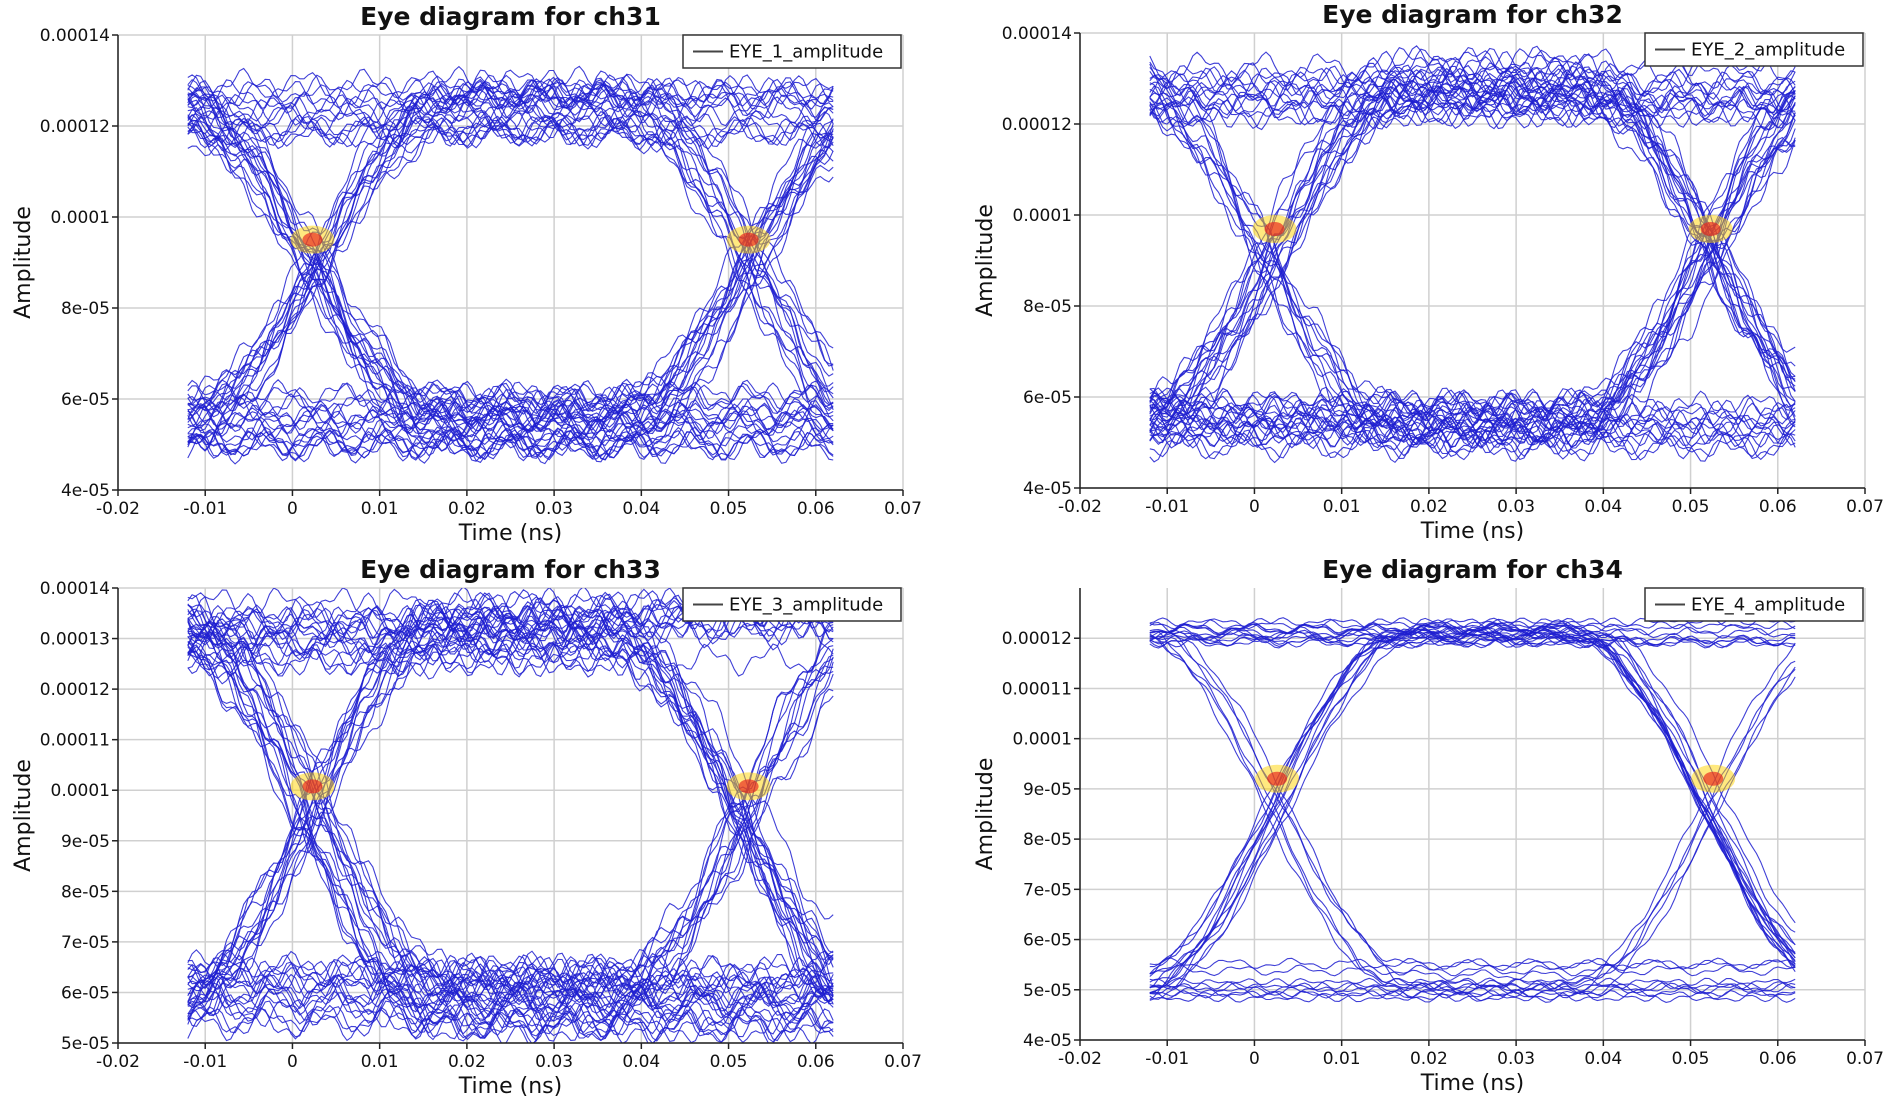 The image size is (1886, 1108). What do you see at coordinates (1768, 605) in the screenshot?
I see `legend-label: EYE_4_amplitude` at bounding box center [1768, 605].